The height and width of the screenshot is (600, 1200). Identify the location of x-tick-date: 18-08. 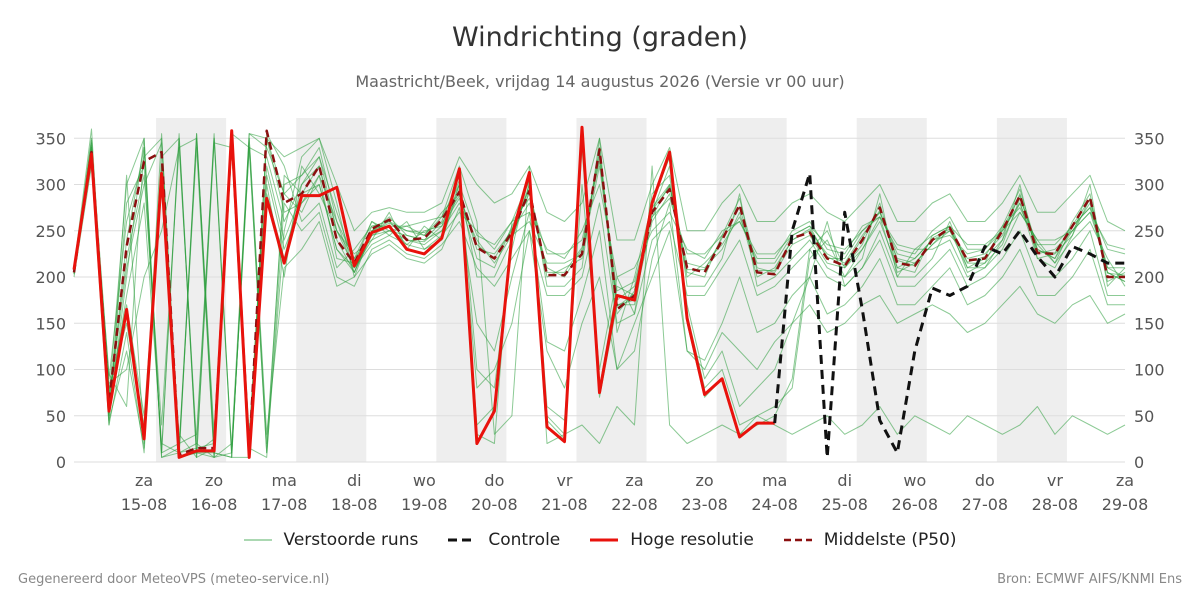
(354, 504).